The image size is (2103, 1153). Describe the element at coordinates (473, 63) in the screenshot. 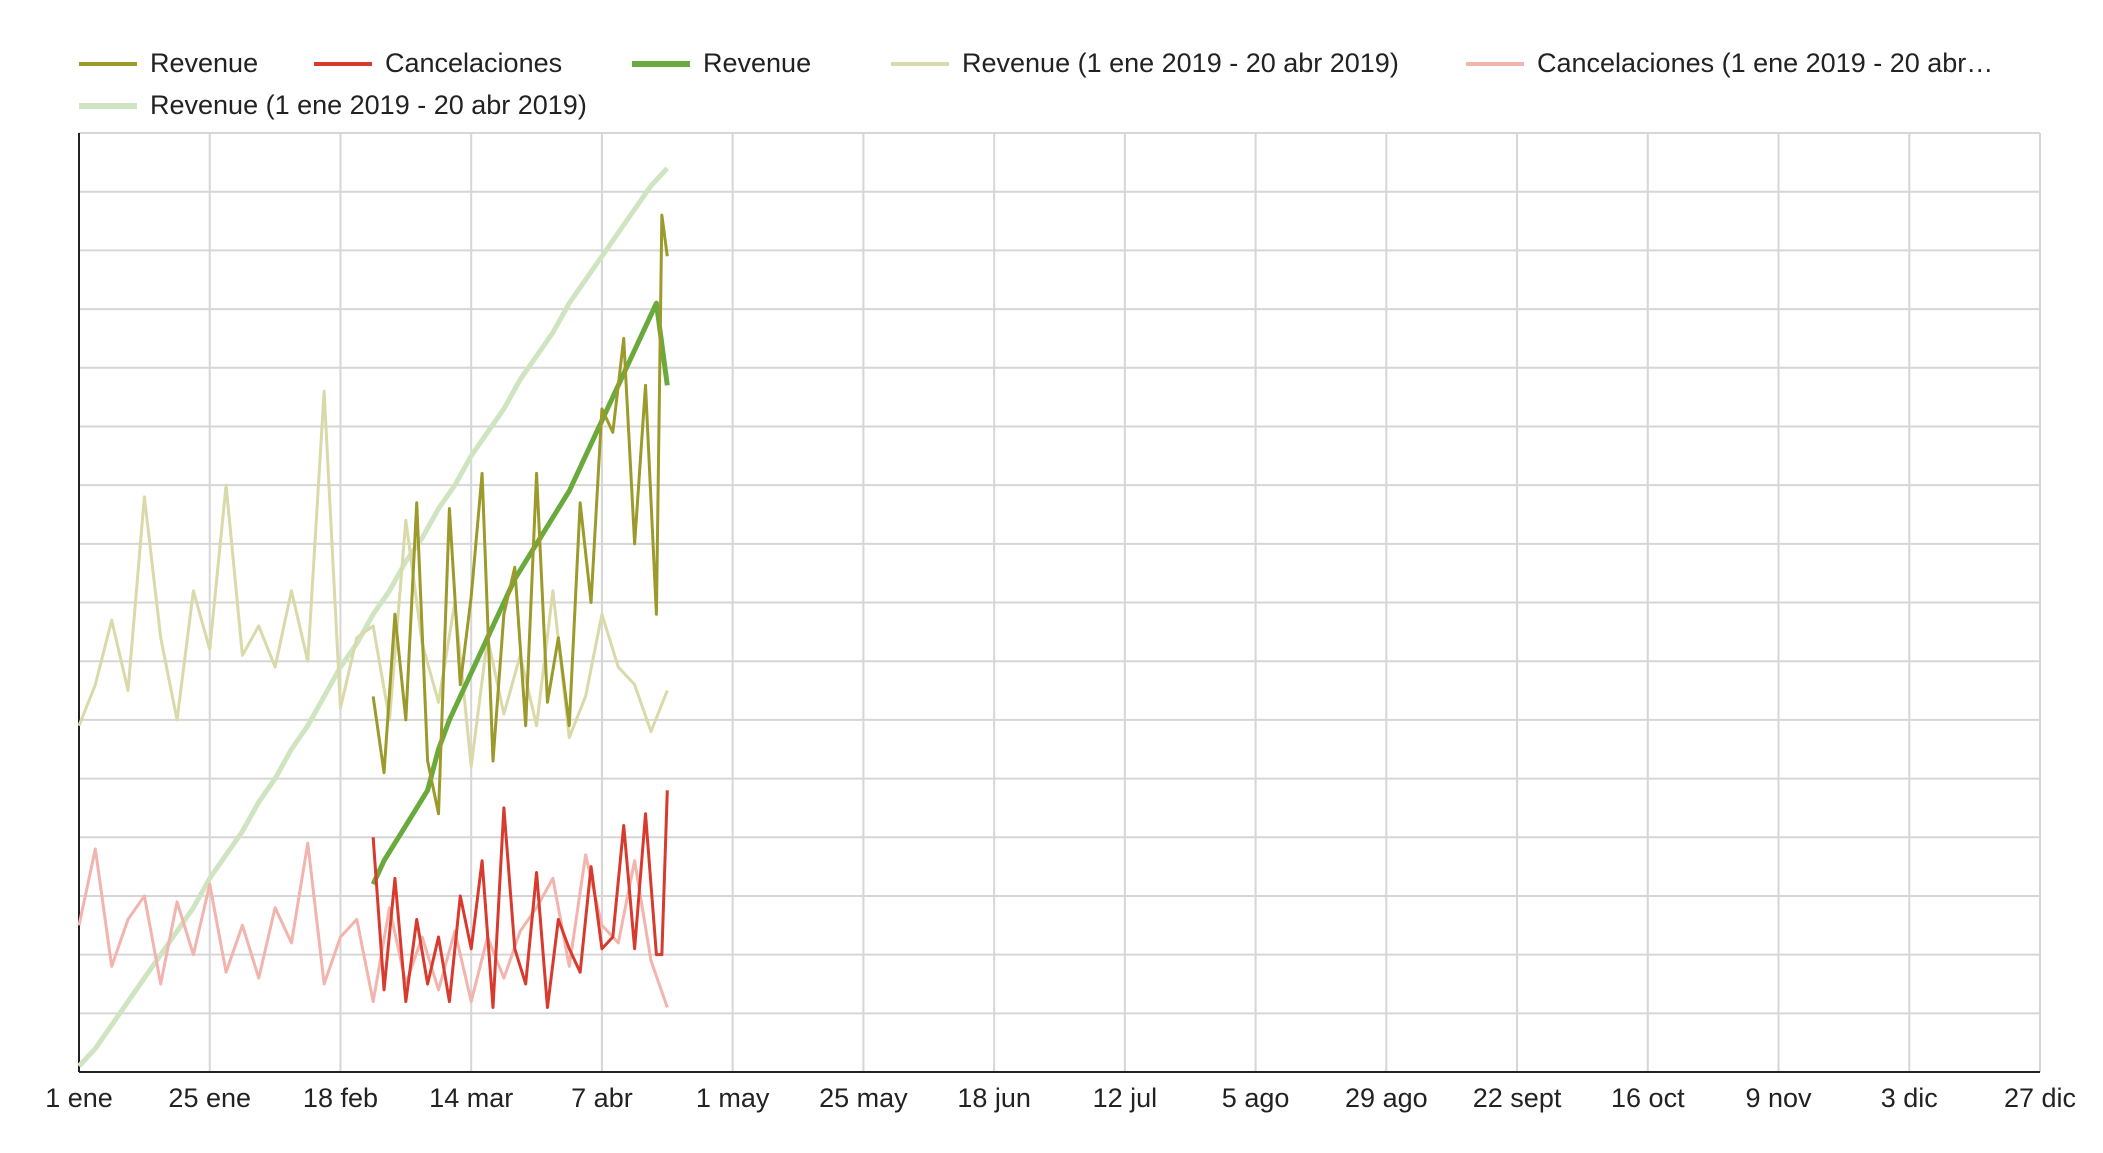

I see `legend-label: Cancelaciones` at that location.